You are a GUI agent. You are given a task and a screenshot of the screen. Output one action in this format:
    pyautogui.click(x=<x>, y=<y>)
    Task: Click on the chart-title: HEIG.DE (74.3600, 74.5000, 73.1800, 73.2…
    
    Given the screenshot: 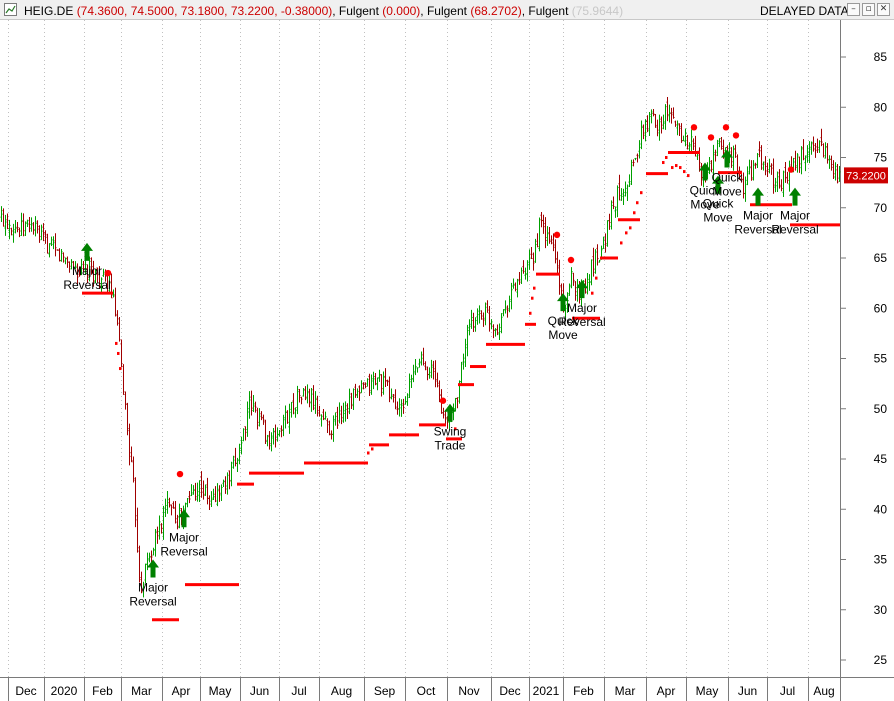 What is the action you would take?
    pyautogui.click(x=323, y=11)
    